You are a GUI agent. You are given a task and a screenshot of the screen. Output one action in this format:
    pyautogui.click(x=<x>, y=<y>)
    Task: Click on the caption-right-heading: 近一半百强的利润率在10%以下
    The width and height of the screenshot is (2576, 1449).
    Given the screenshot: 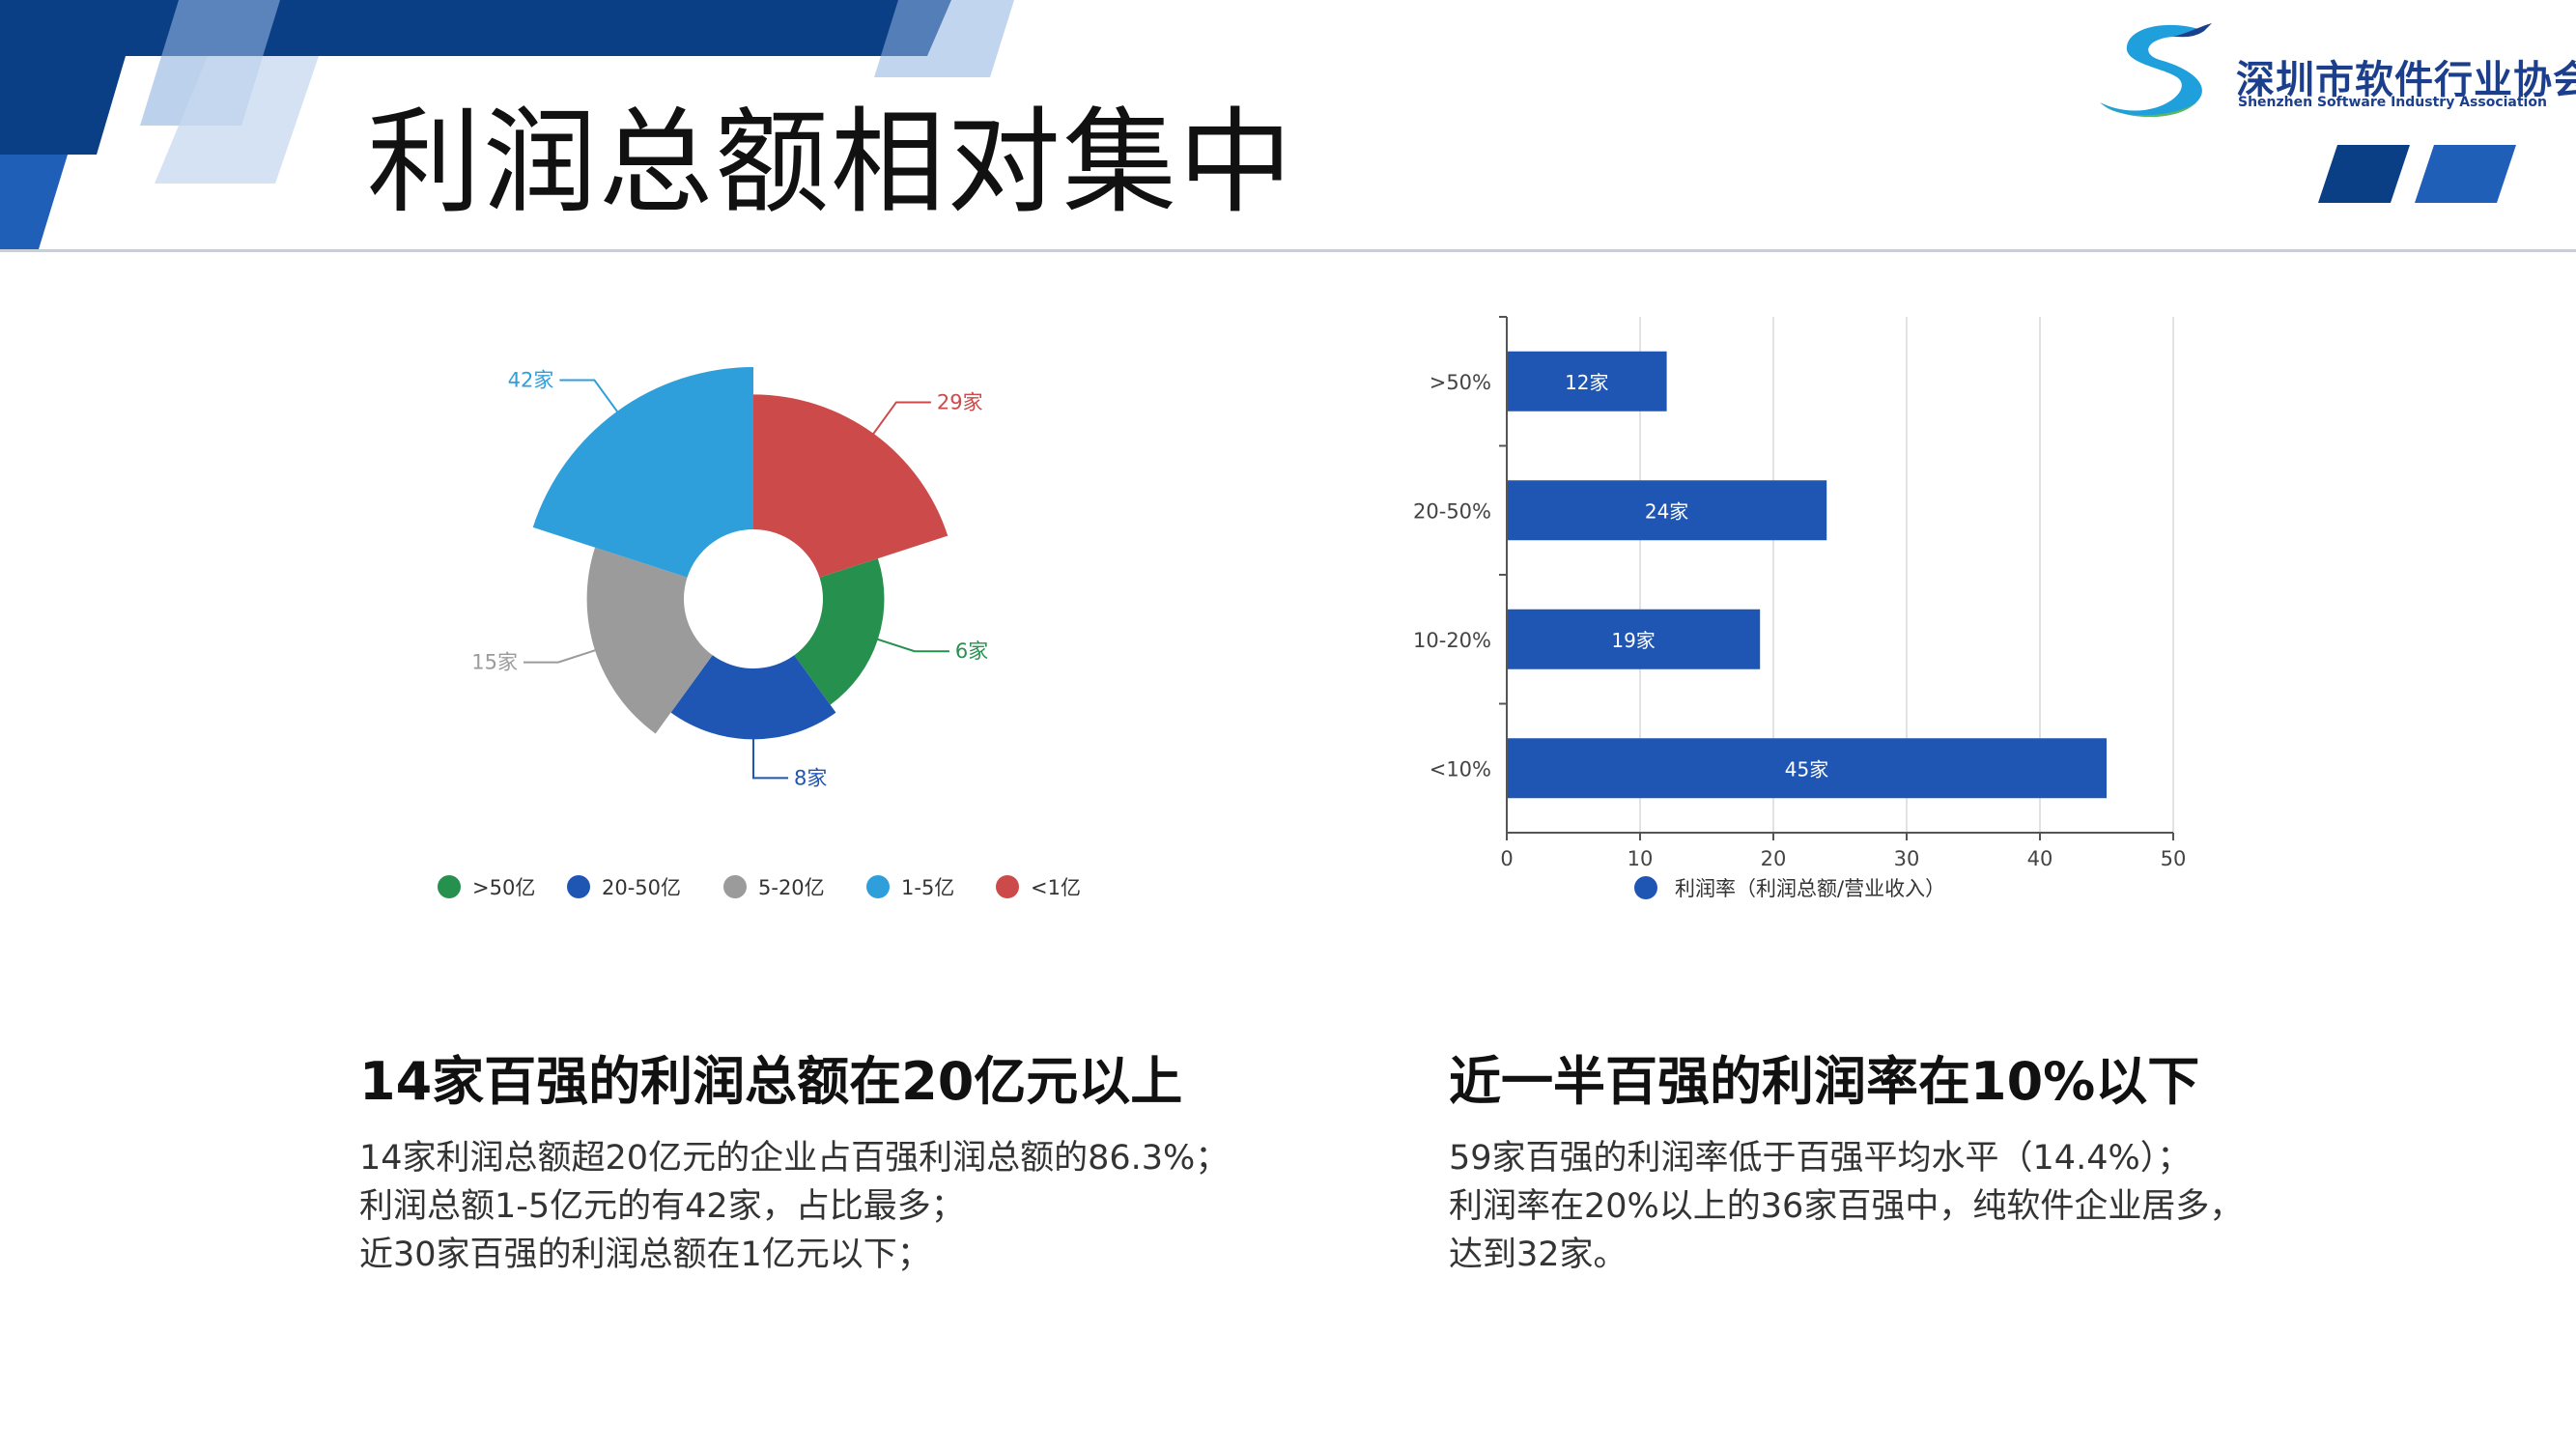 What is the action you would take?
    pyautogui.click(x=1824, y=1081)
    